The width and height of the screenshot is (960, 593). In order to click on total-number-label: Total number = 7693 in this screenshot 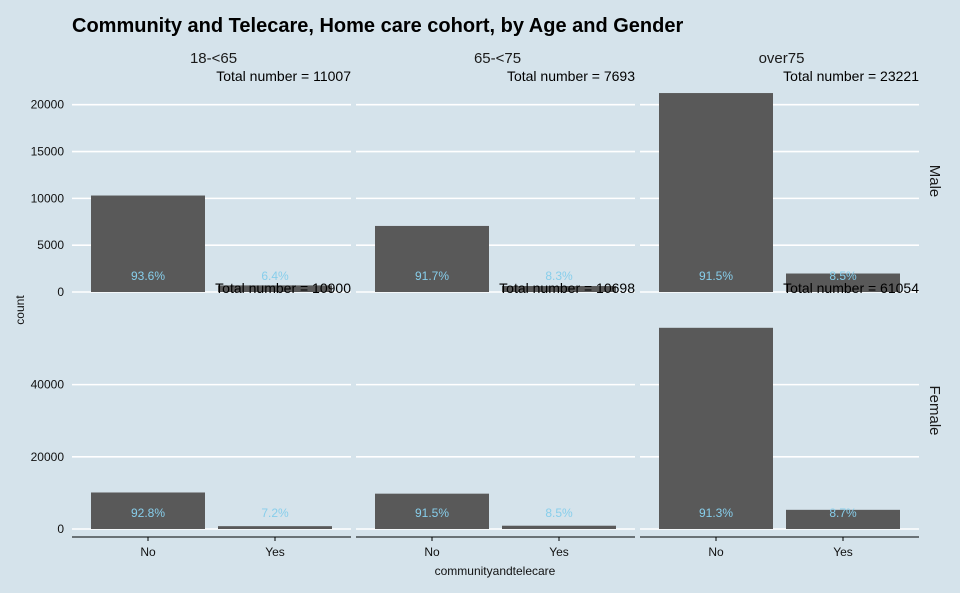, I will do `click(571, 76)`.